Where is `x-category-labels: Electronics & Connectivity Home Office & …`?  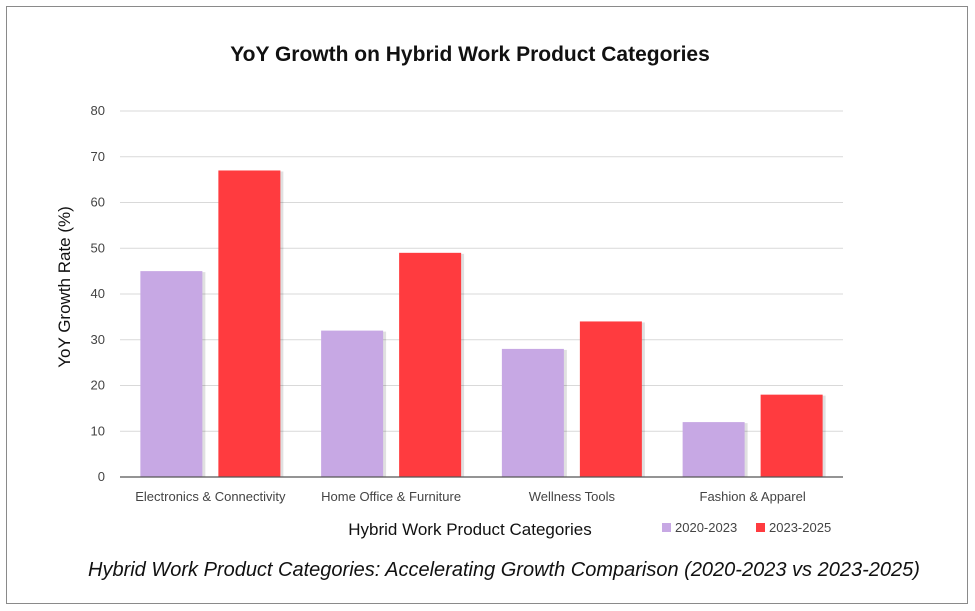
x-category-labels: Electronics & Connectivity Home Office & … is located at coordinates (470, 496).